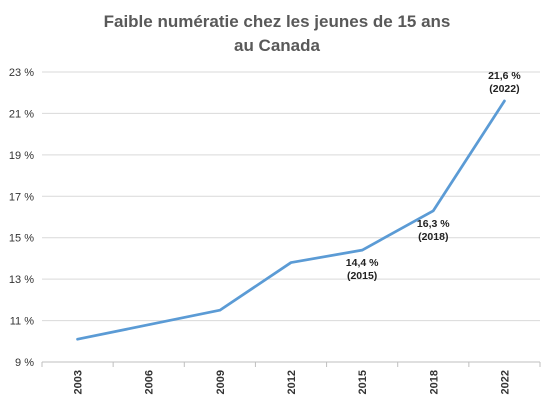  Describe the element at coordinates (433, 224) in the screenshot. I see `data-label-value: 16,3 %` at that location.